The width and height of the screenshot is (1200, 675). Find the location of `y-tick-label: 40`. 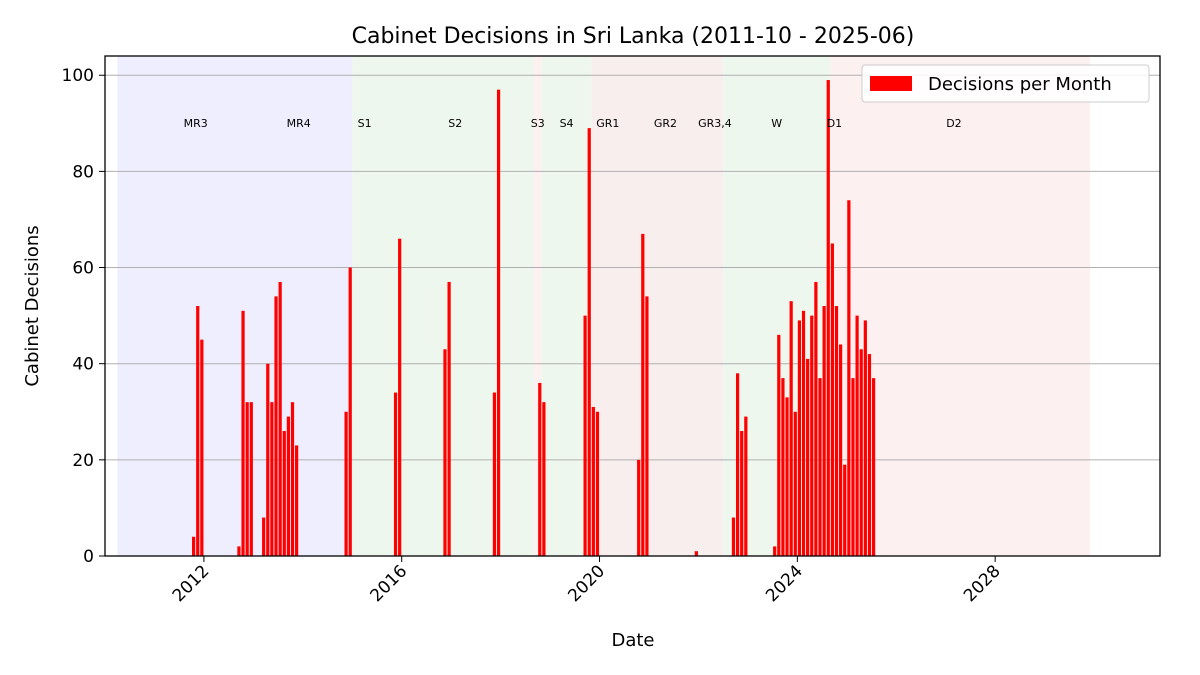

y-tick-label: 40 is located at coordinates (83, 365).